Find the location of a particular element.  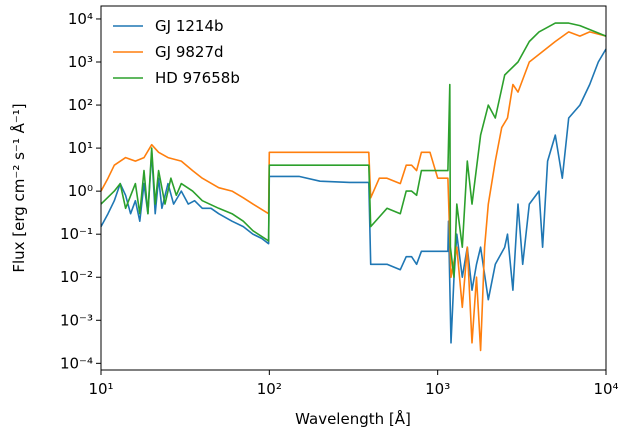

y-axis-title: Flux [erg cm⁻² s⁻¹ Å⁻¹] is located at coordinates (18, 187).